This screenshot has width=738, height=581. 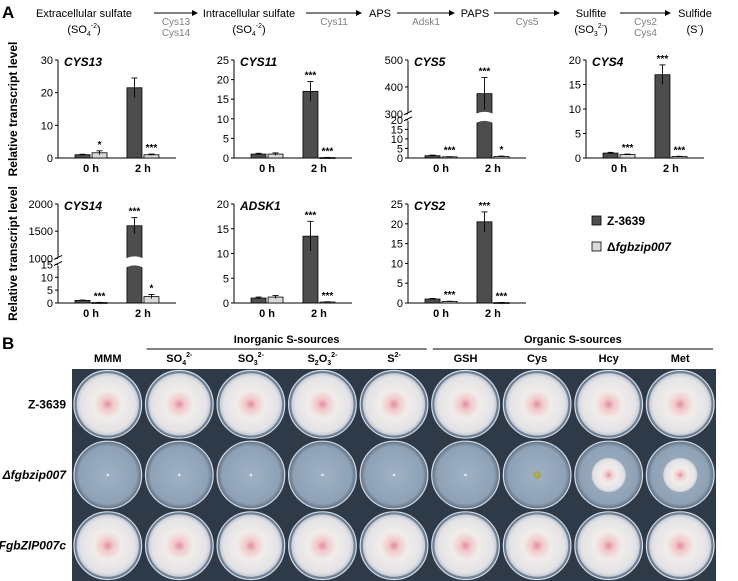 I want to click on column-label: SO32-, so click(x=251, y=359).